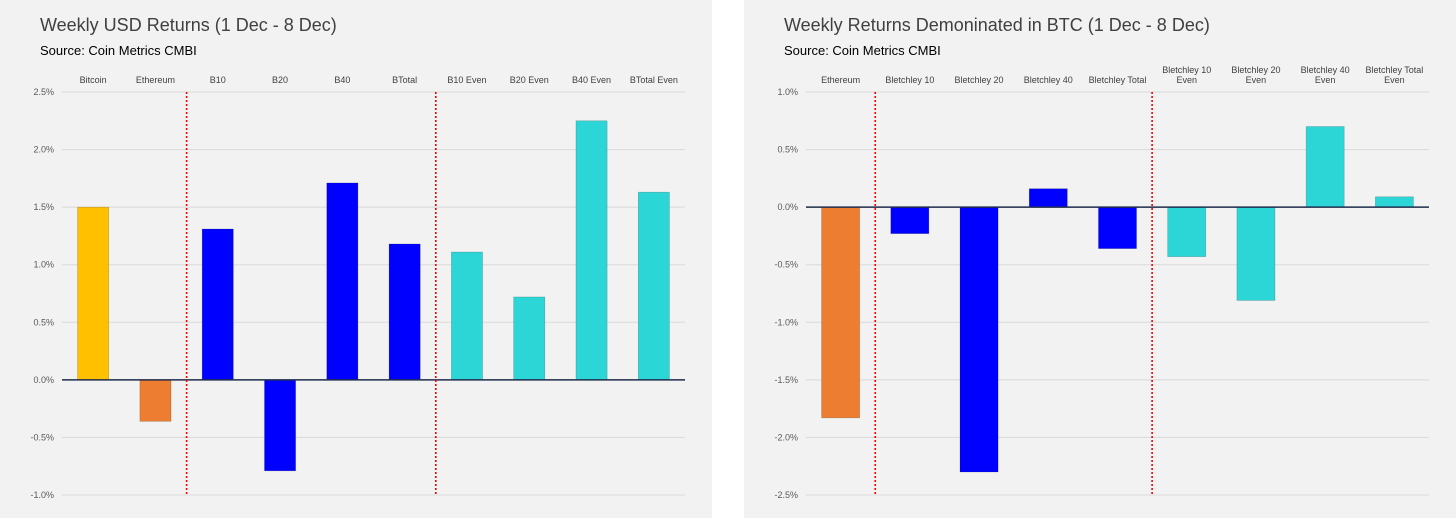  Describe the element at coordinates (1048, 80) in the screenshot. I see `category-label: Bletchley 40` at that location.